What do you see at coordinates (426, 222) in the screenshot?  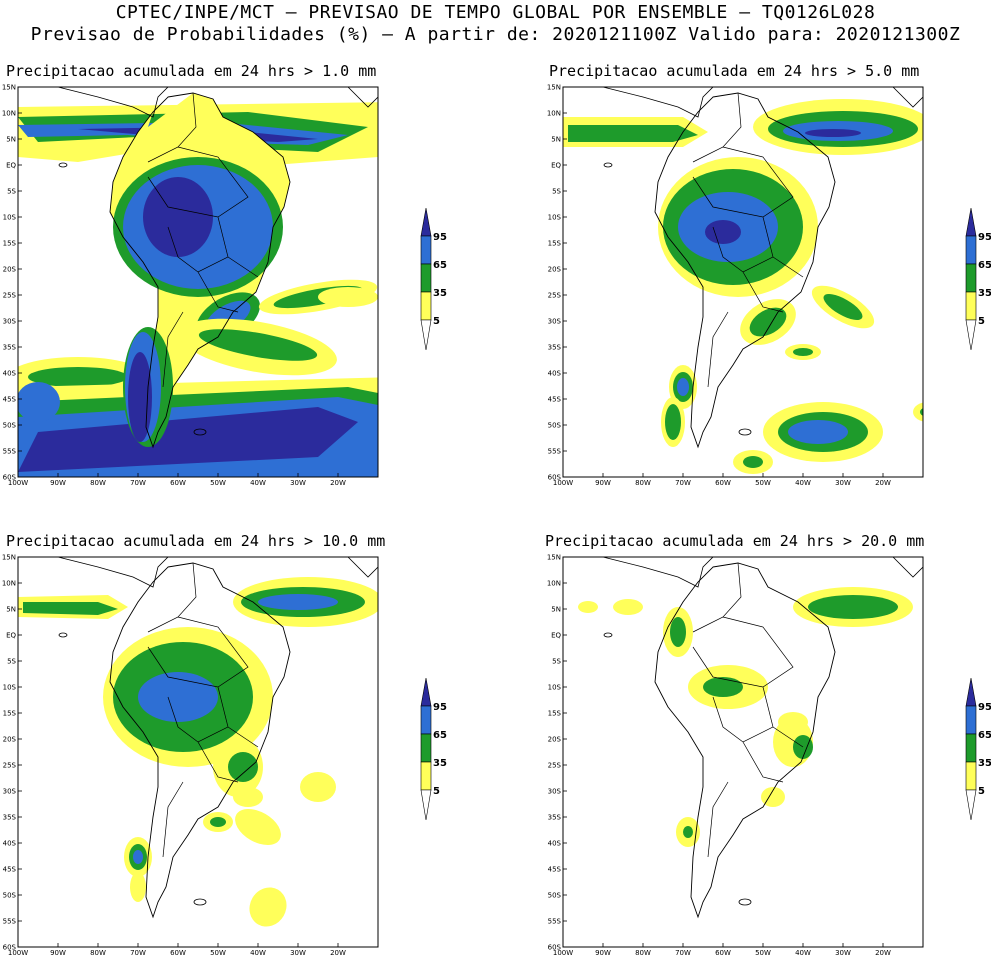 I see `legend-swatch-95plus` at bounding box center [426, 222].